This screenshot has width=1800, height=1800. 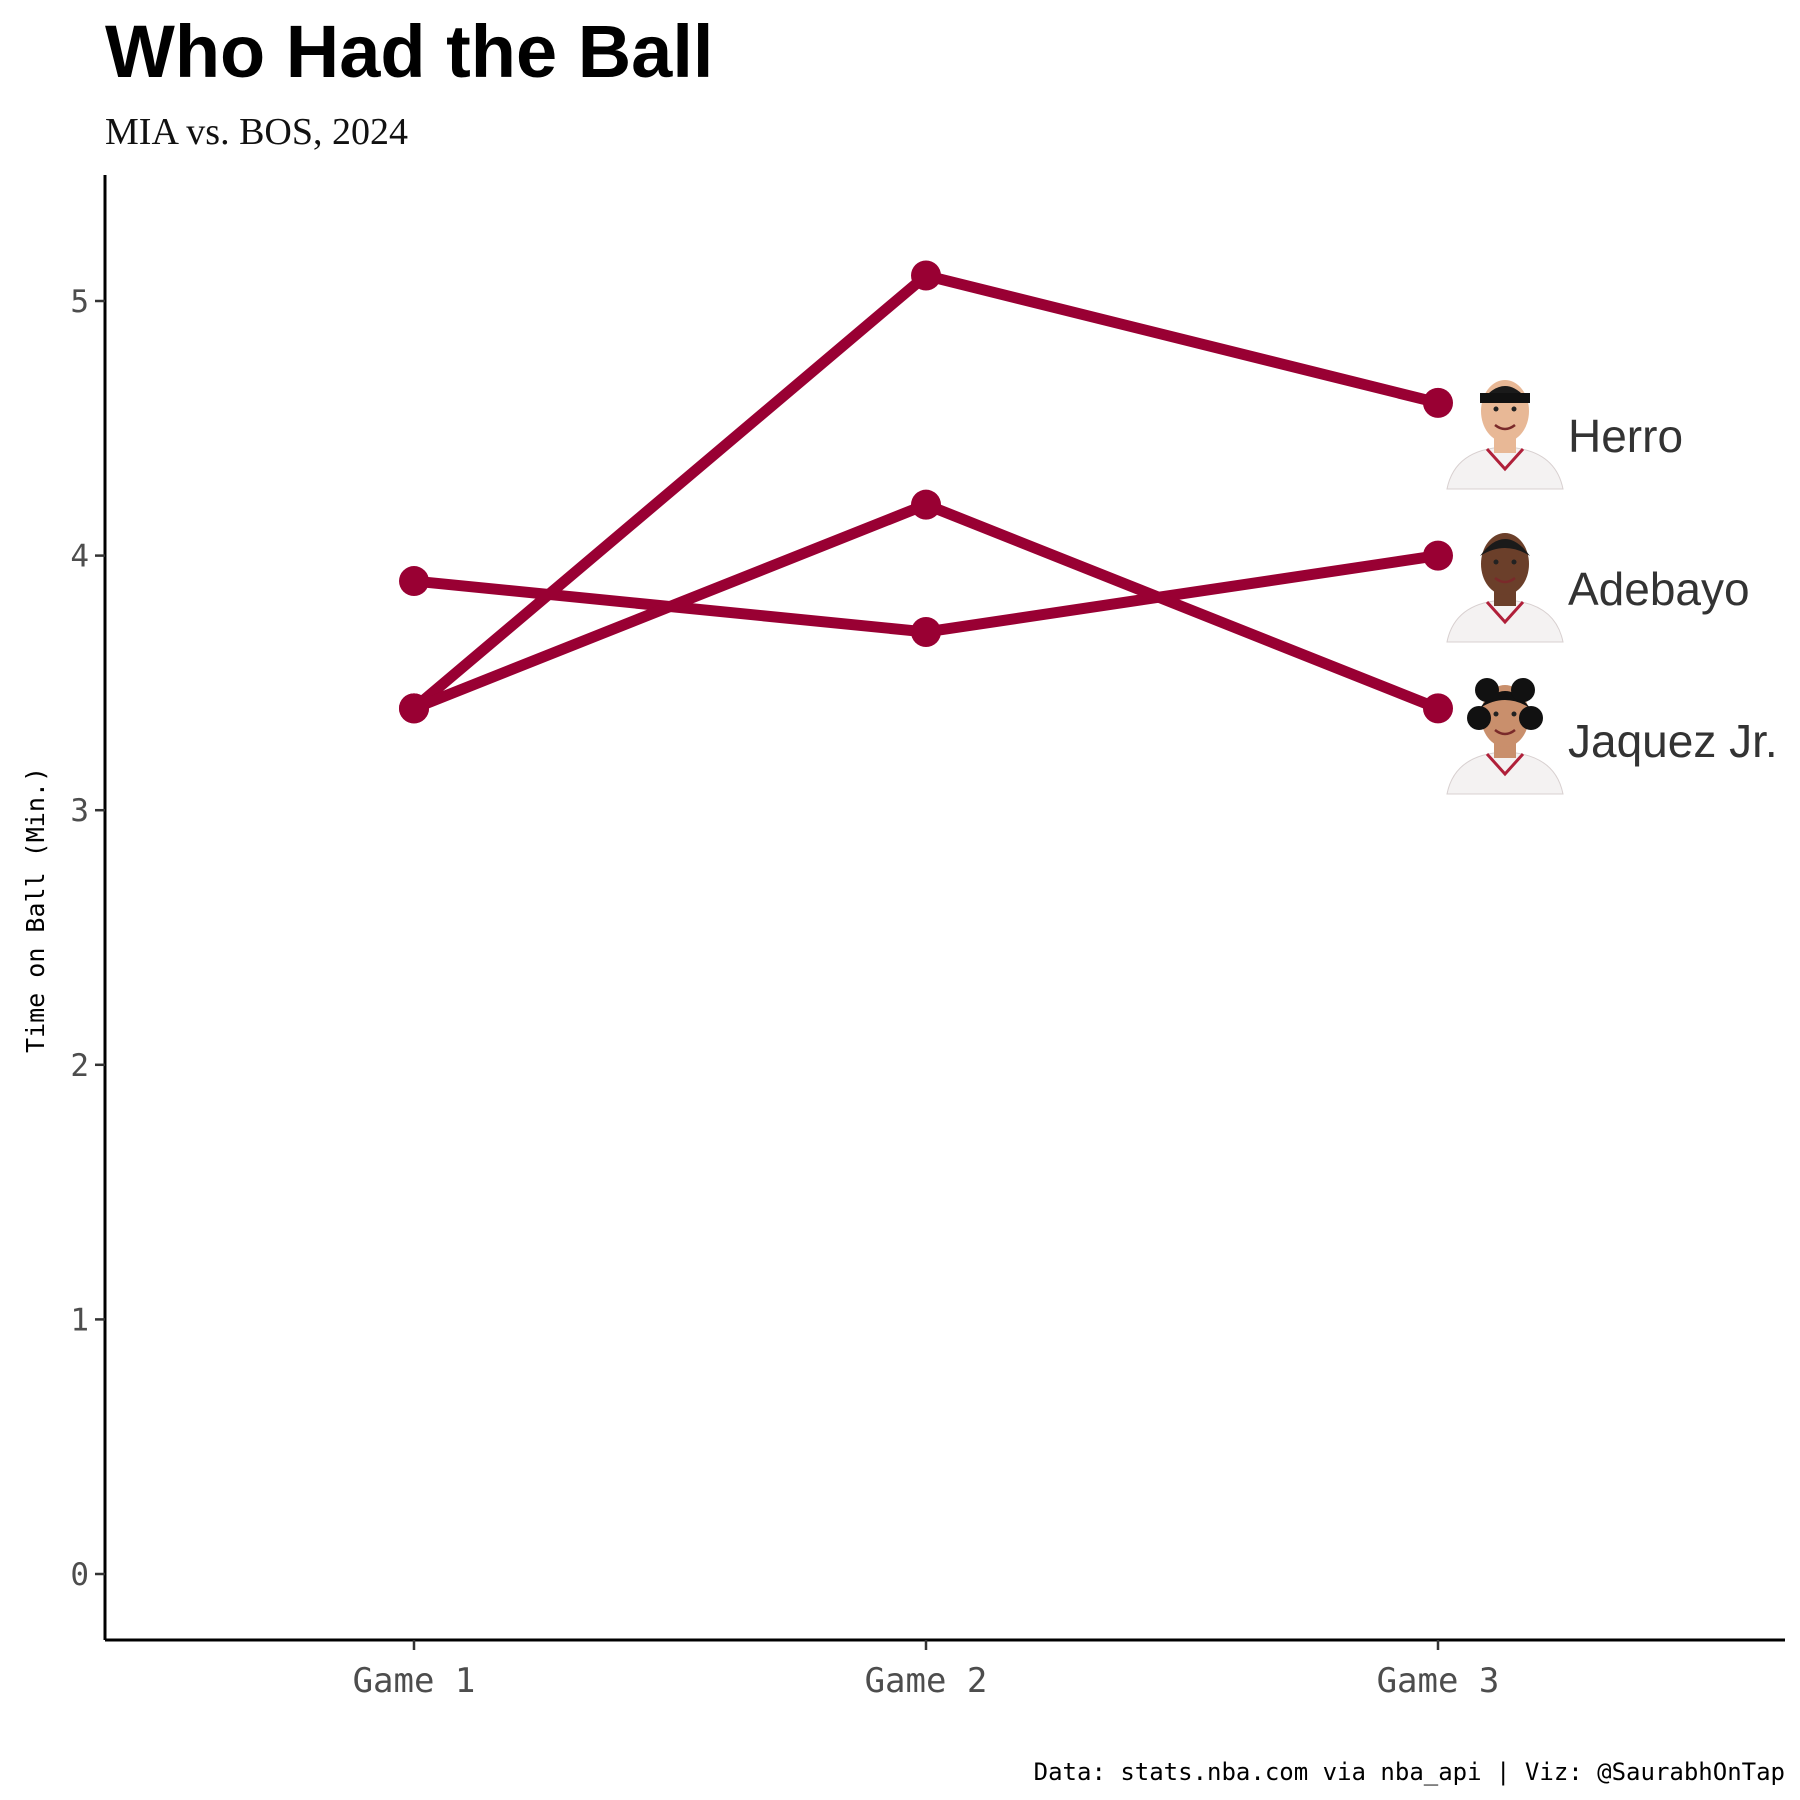 What do you see at coordinates (1625, 436) in the screenshot?
I see `player-label: Herro` at bounding box center [1625, 436].